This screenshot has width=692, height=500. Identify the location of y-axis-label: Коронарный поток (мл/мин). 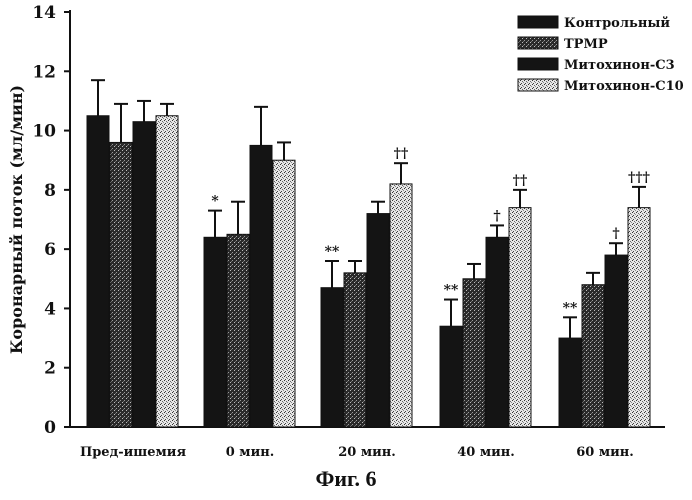
(16, 219).